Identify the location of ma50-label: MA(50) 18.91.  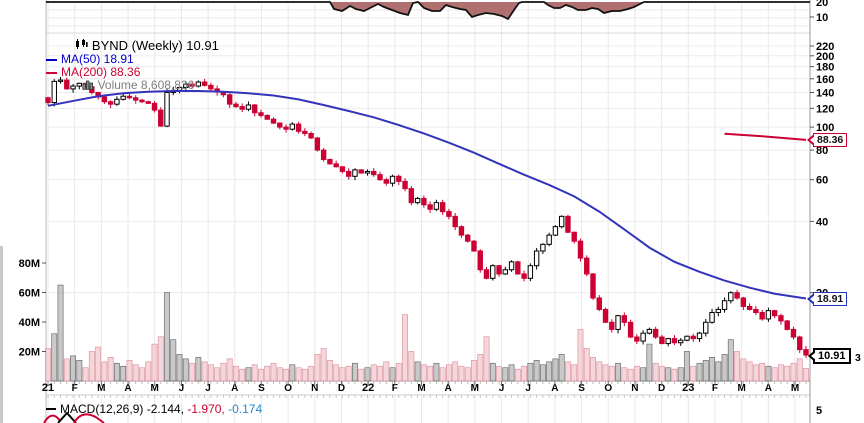
(97, 59).